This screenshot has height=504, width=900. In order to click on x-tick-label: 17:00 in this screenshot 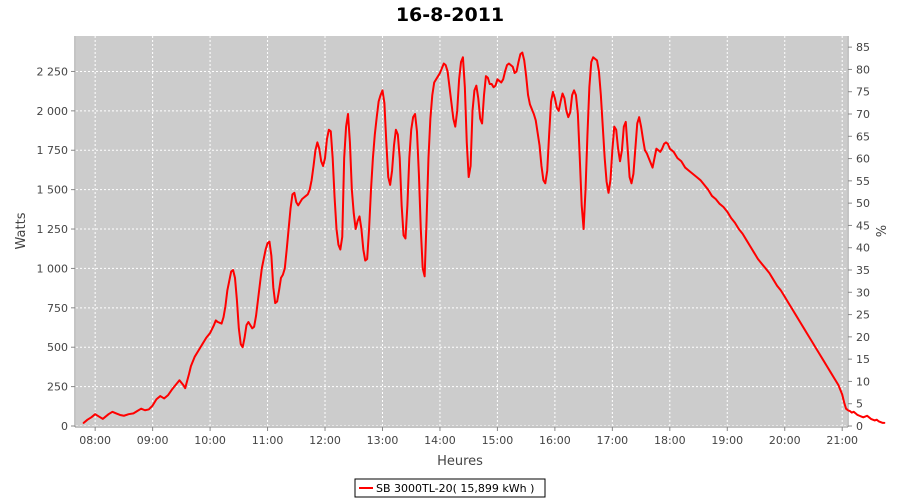, I will do `click(612, 440)`.